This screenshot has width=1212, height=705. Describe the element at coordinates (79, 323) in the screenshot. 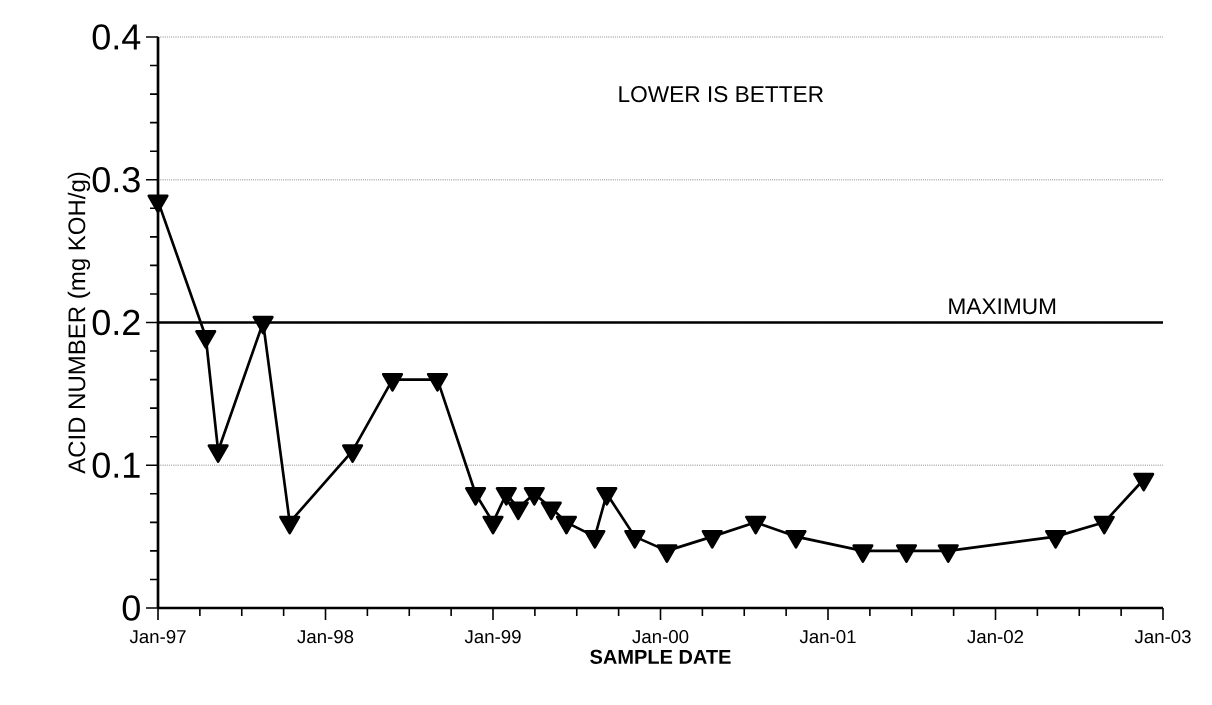

I see `y-axis-title: ACID NUMBER (mg KOH/g)` at that location.